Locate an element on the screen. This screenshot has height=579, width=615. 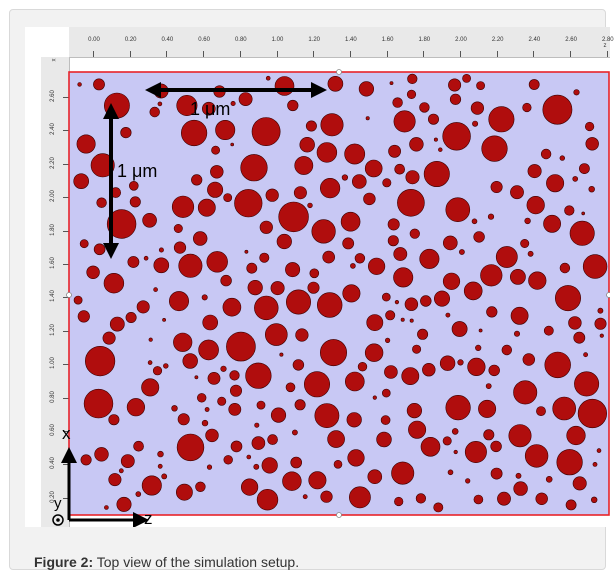
ruler-x-tick: 1.00 is located at coordinates (277, 47).